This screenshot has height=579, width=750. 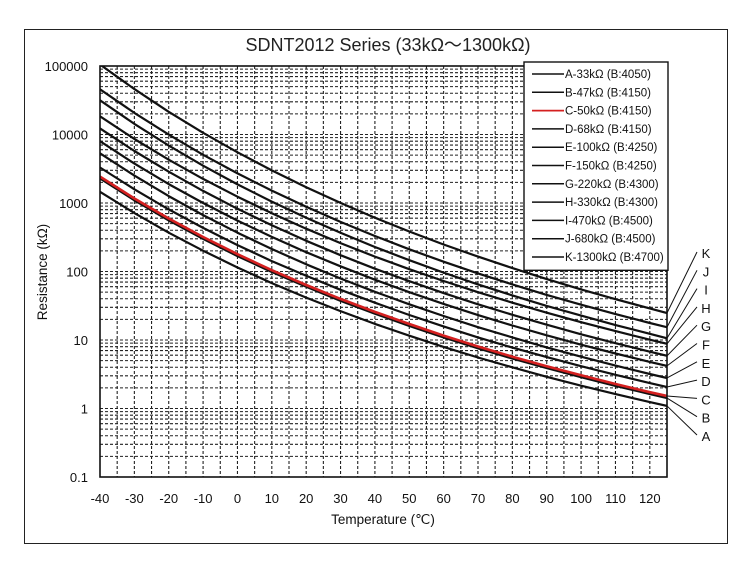 What do you see at coordinates (608, 93) in the screenshot?
I see `legend-entry: B-47kΩ (B:4150)` at bounding box center [608, 93].